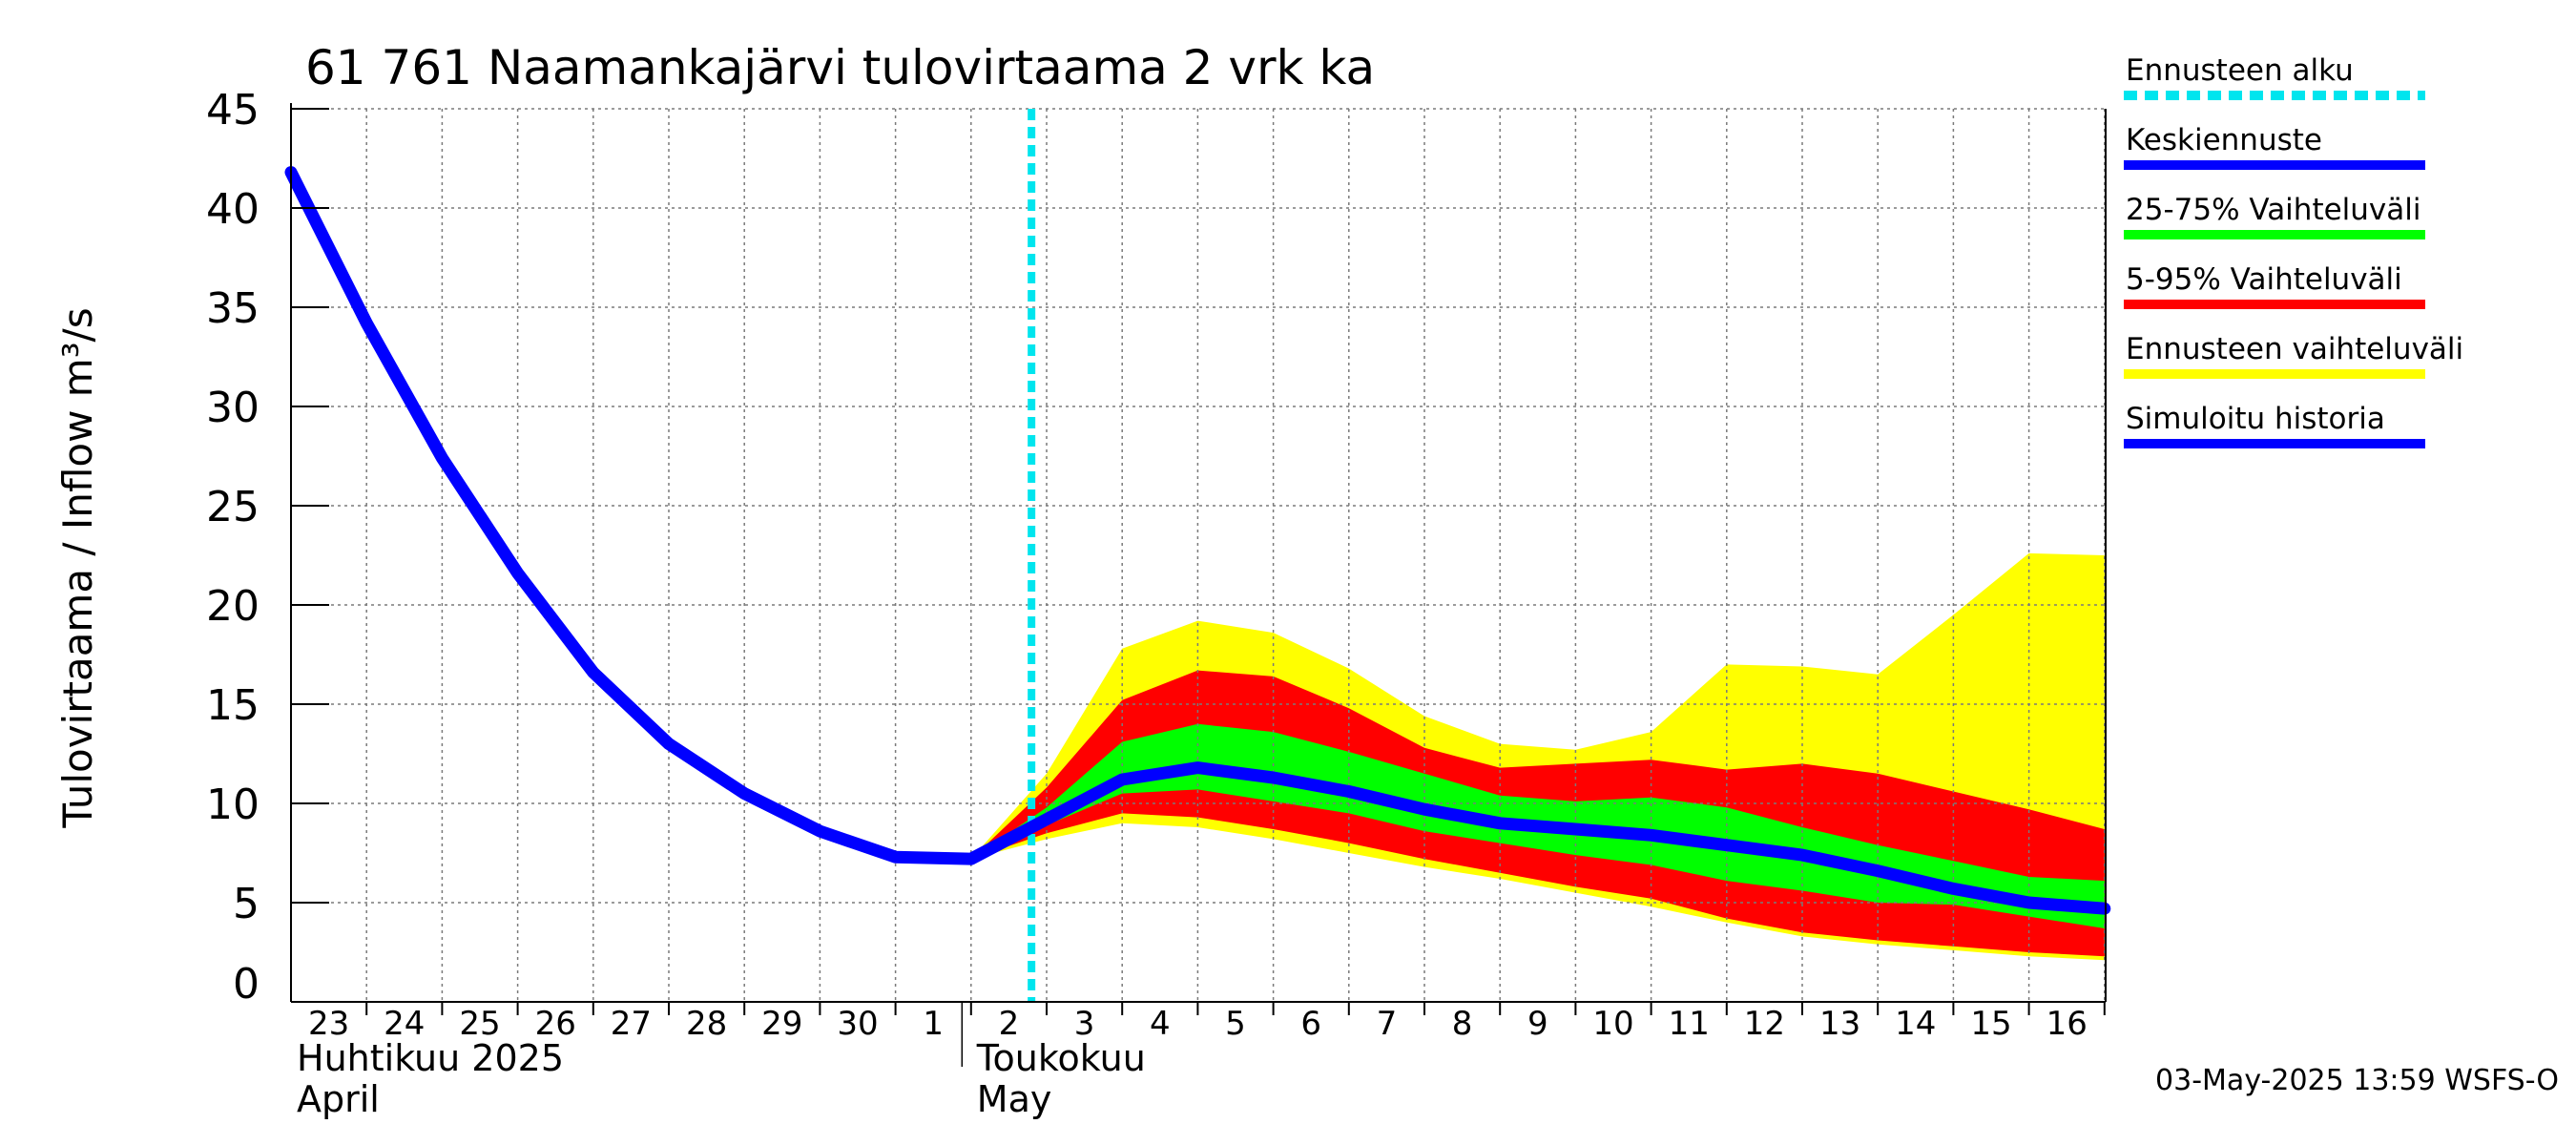 The width and height of the screenshot is (2576, 1145). I want to click on x-tick-label: 5, so click(1235, 1024).